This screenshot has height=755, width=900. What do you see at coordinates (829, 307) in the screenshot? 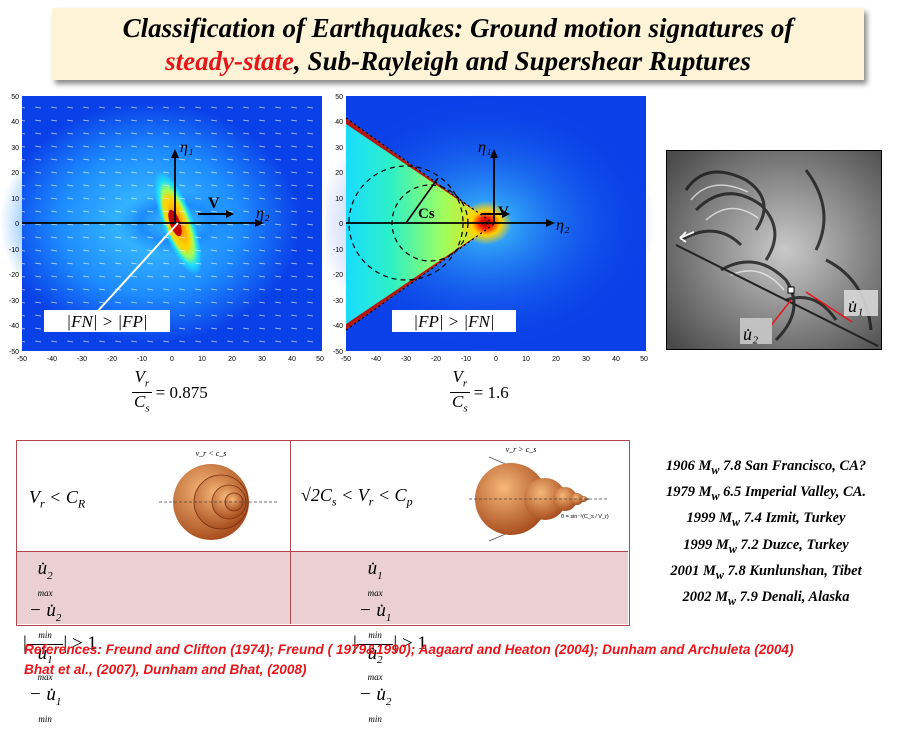
I see `photo-u1-pointer` at bounding box center [829, 307].